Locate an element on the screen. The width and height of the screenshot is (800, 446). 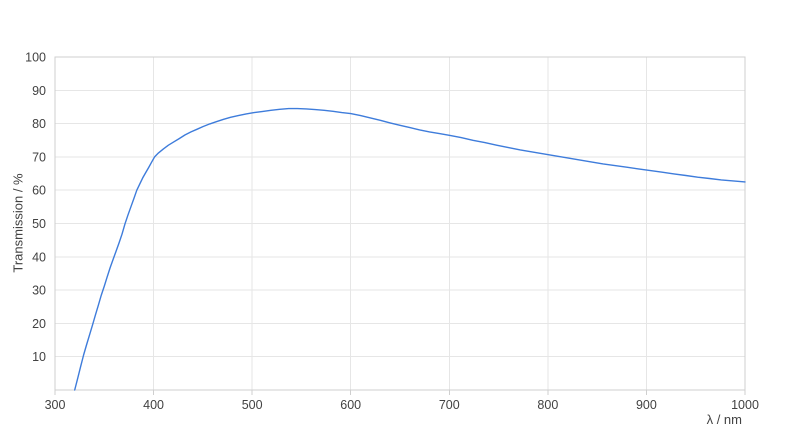
x-tick-label: 500 is located at coordinates (252, 405).